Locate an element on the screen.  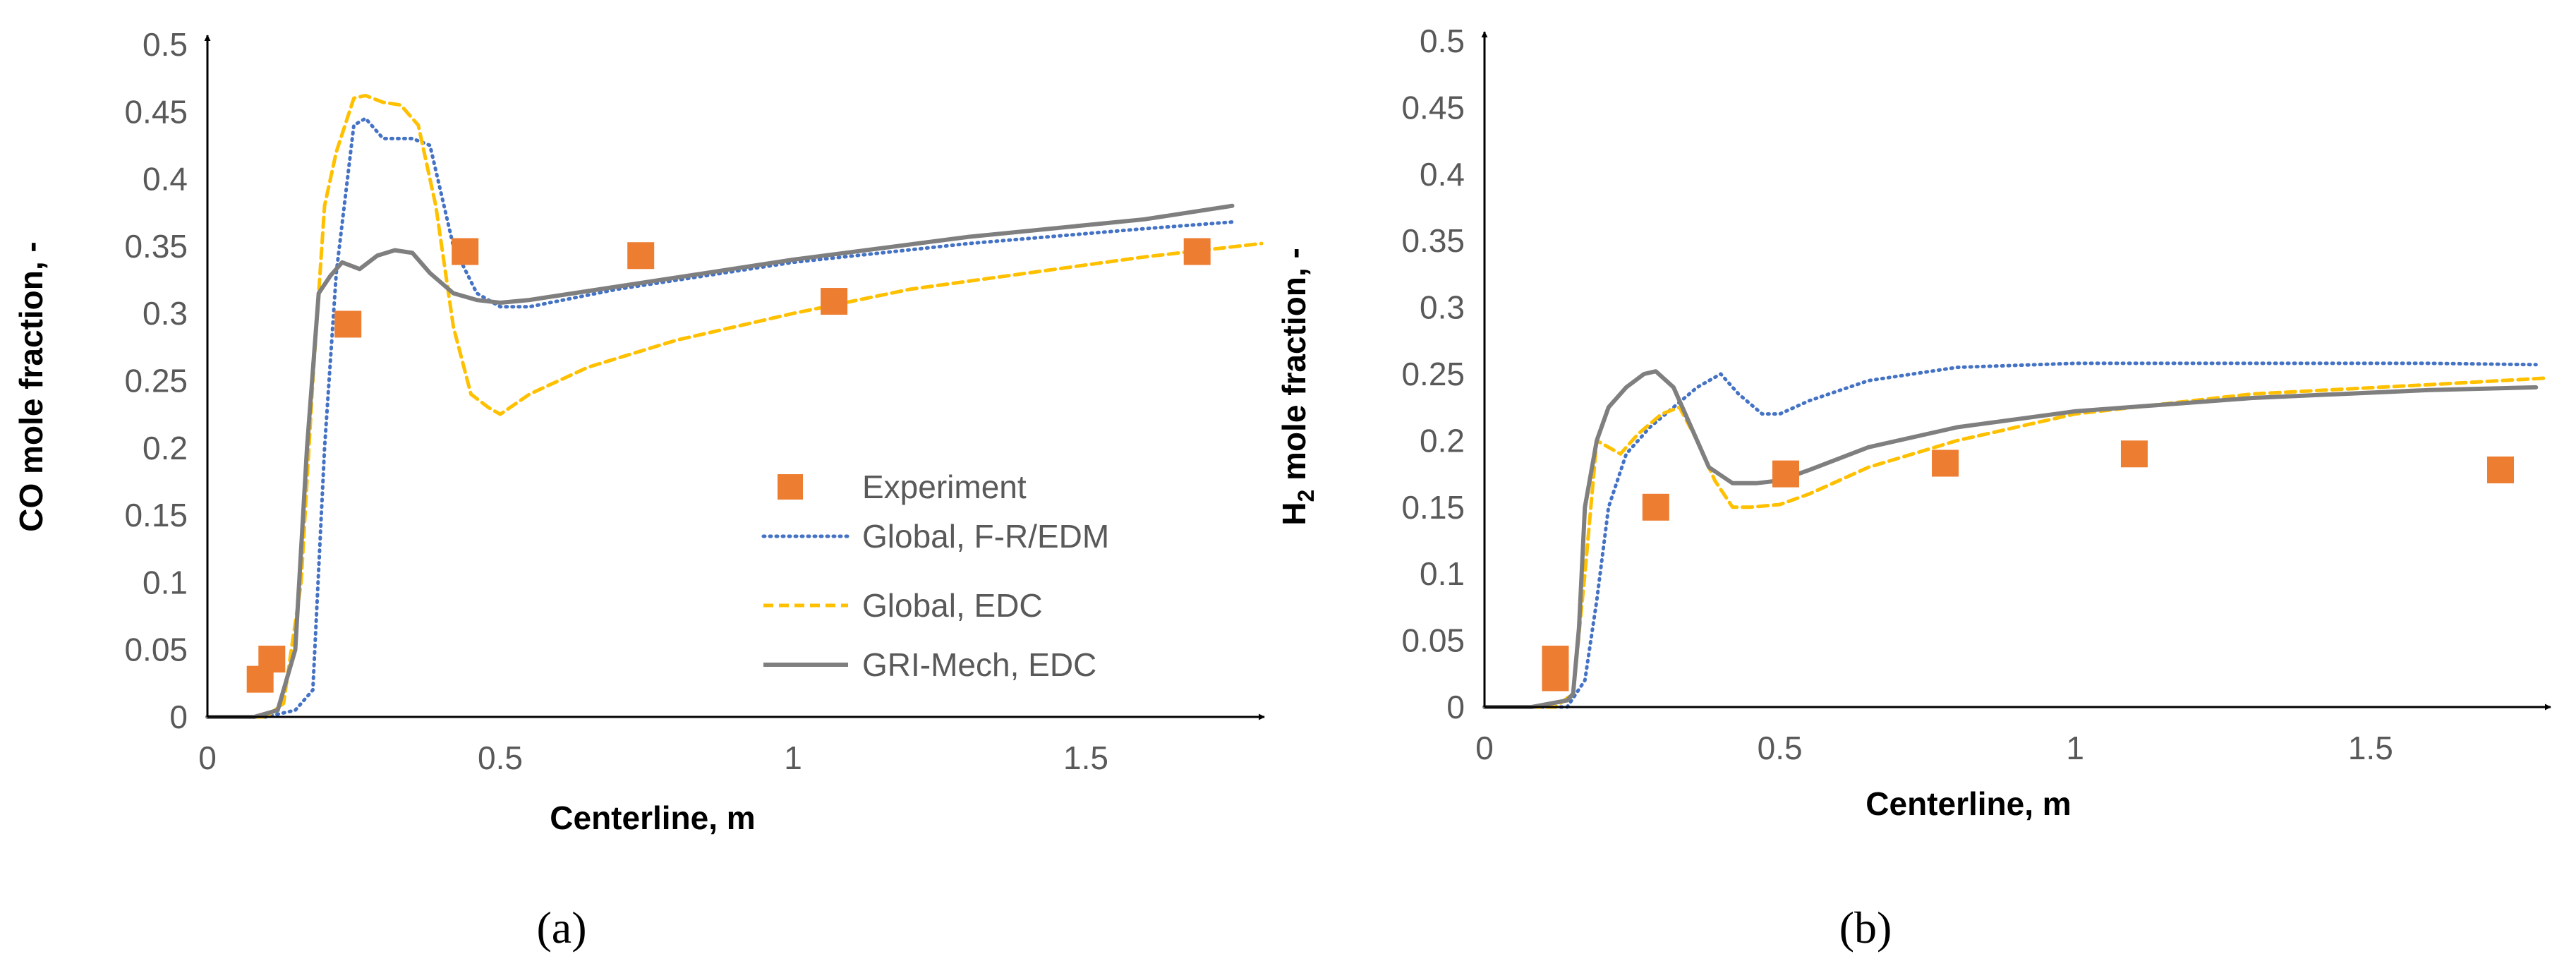
y-axis-title-a: CO mole fraction, - is located at coordinates (31, 386).